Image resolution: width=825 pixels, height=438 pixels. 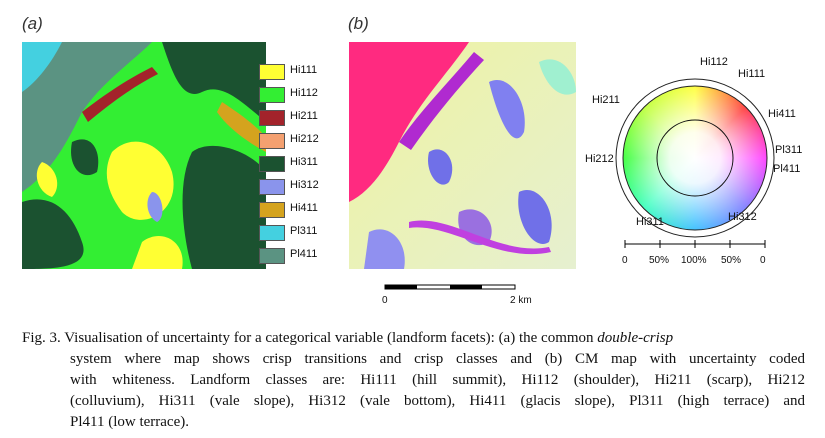 I want to click on legend-label: Hi211, so click(x=304, y=116).